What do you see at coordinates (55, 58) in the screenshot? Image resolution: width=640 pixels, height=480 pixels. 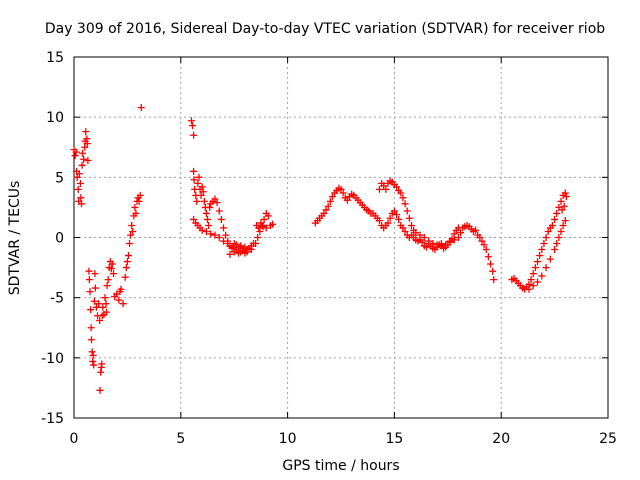 I see `y-tick-label: 15` at bounding box center [55, 58].